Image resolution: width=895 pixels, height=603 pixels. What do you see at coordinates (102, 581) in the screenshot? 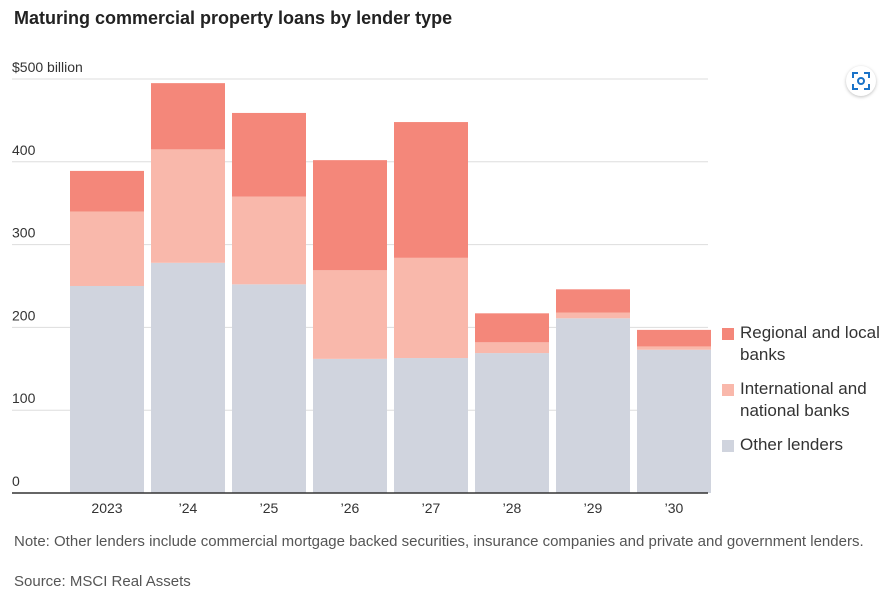
I see `chart-source: Source: MSCI Real Assets` at bounding box center [102, 581].